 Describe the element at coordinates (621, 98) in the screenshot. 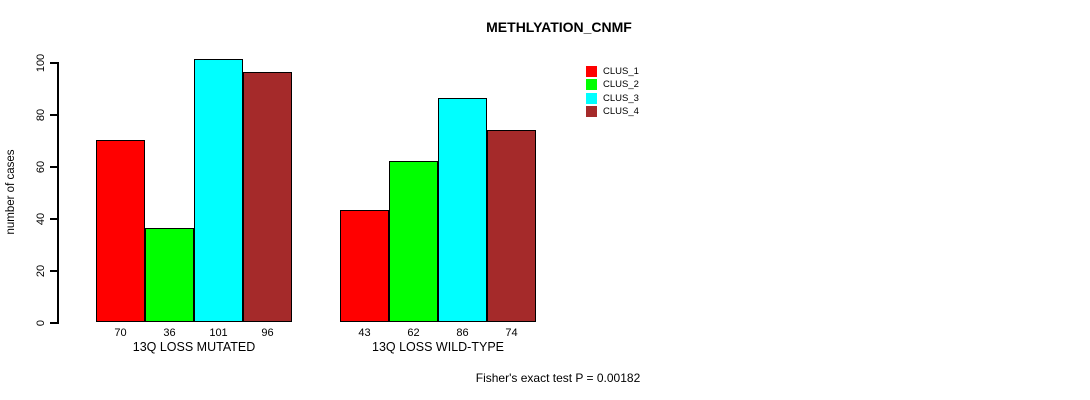

I see `legend-label: CLUS_3` at that location.